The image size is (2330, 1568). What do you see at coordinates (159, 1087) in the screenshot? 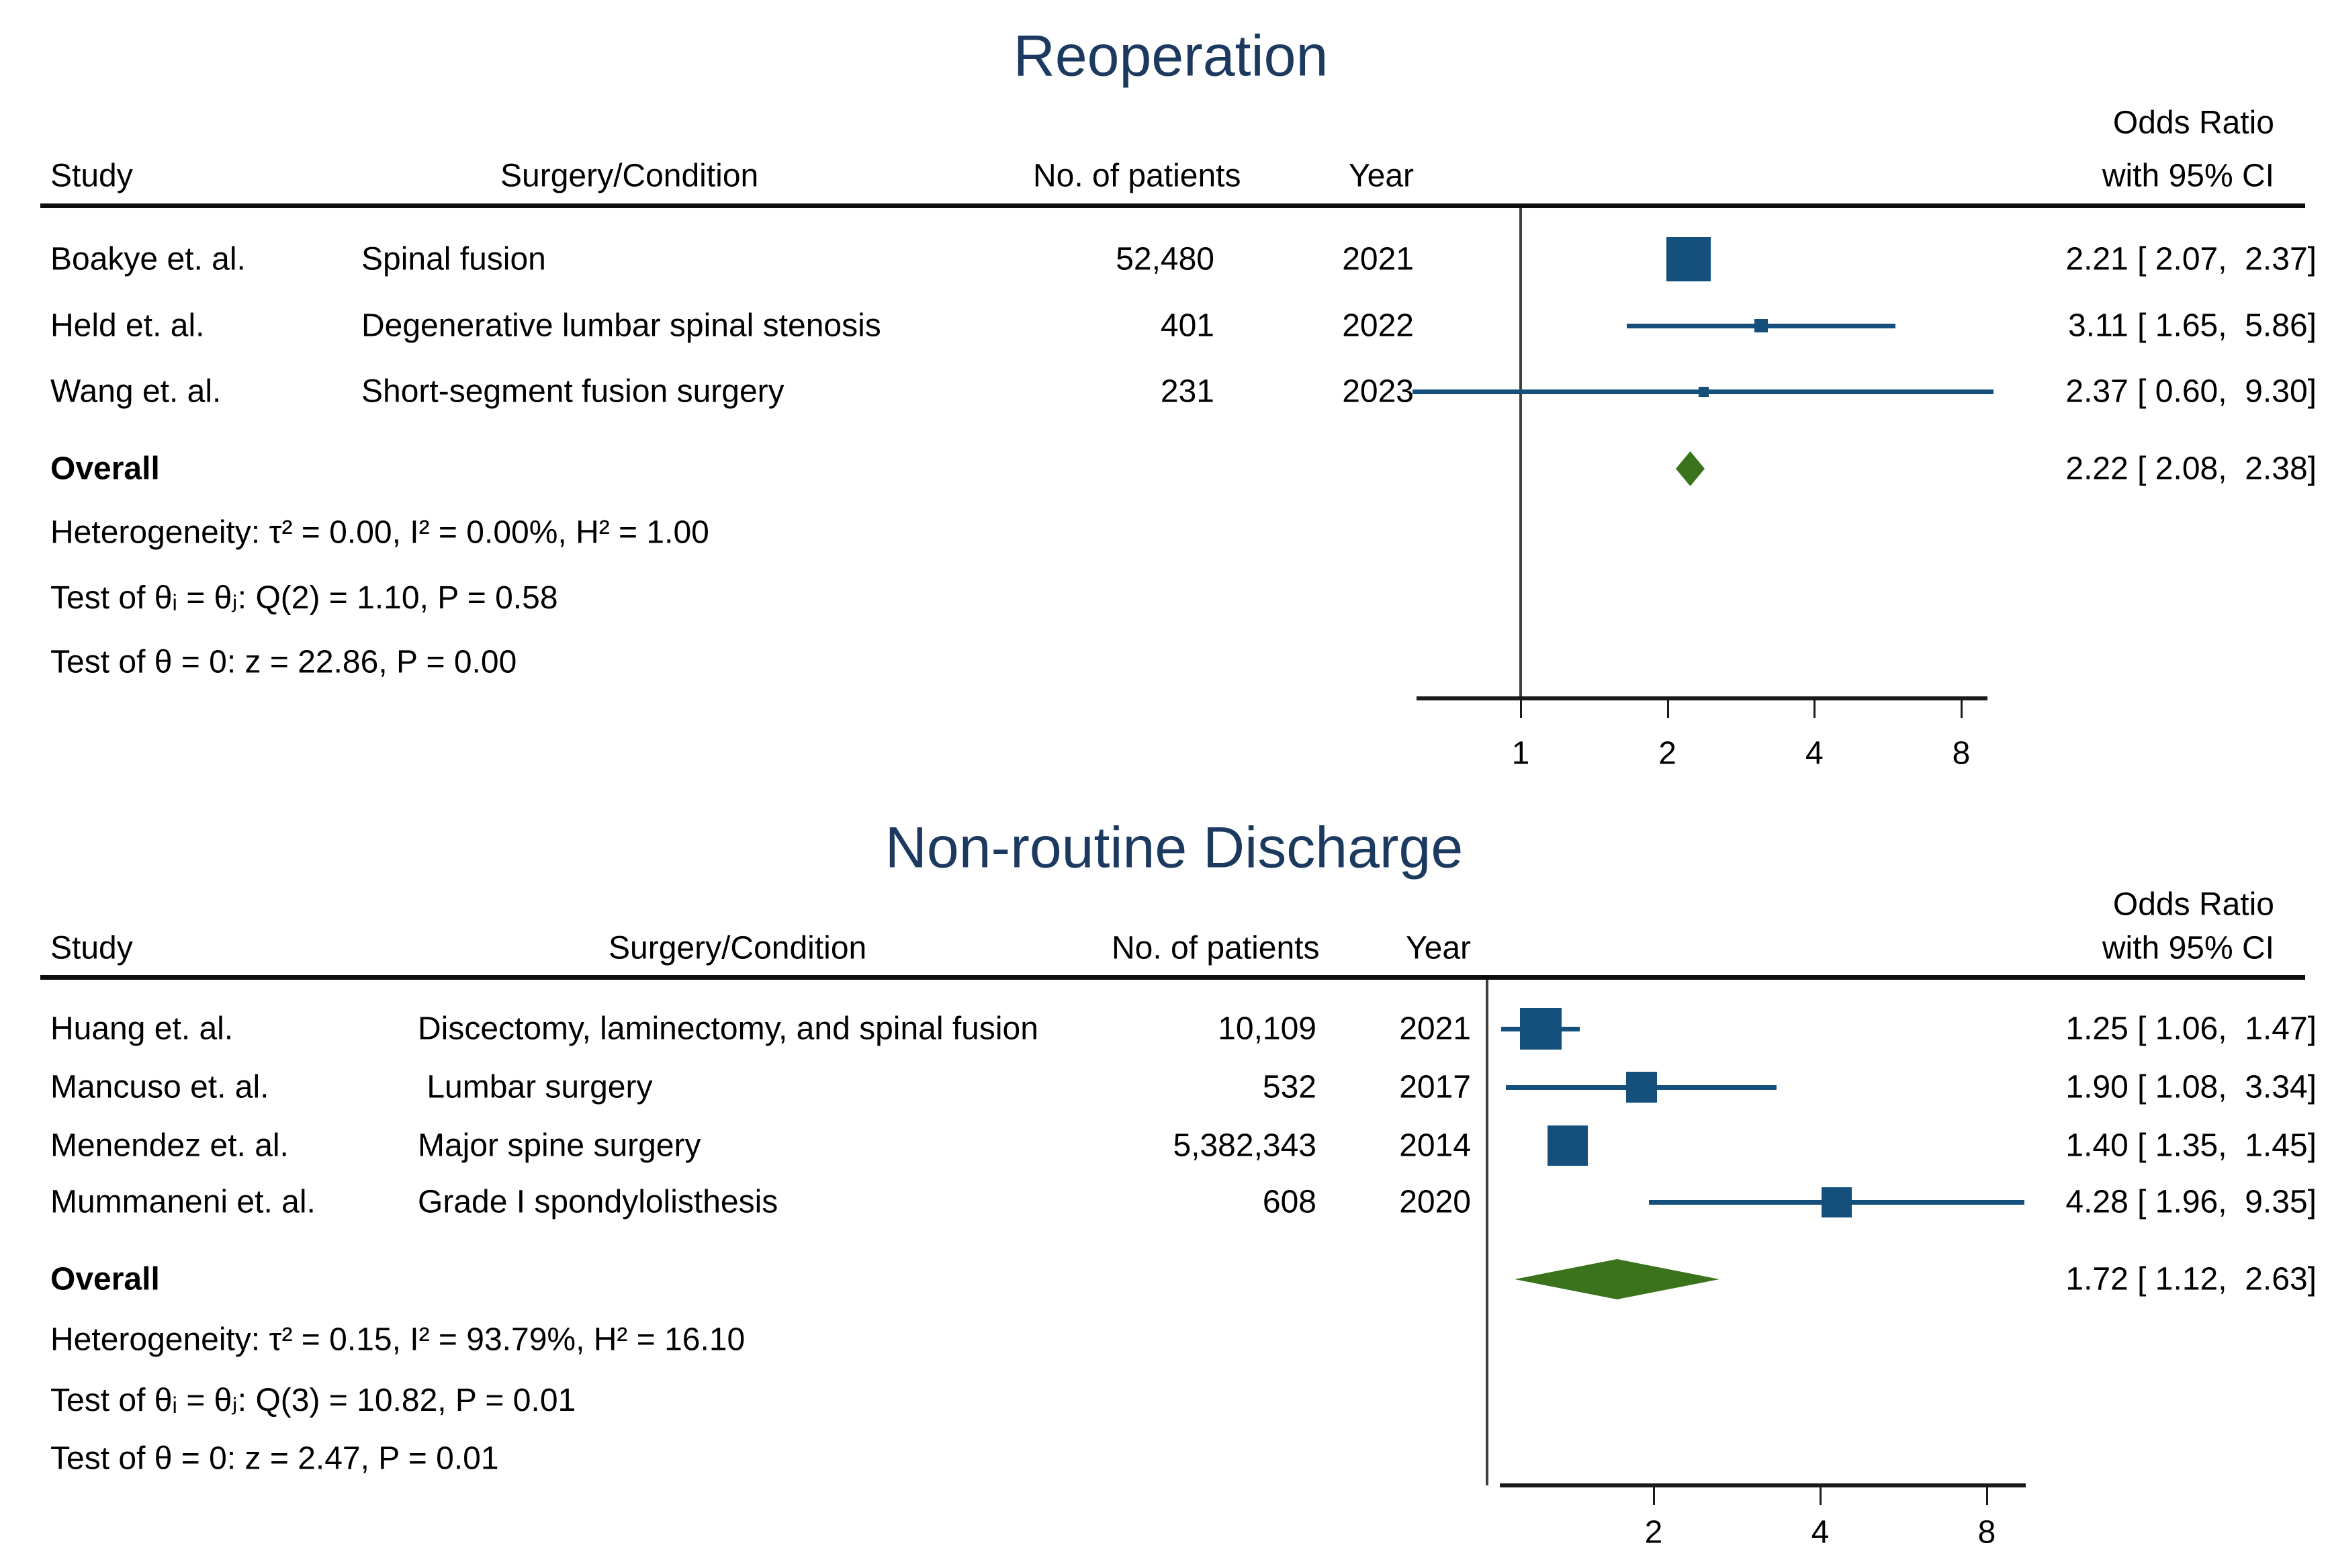
I see `study-name: Mancuso et. al.` at bounding box center [159, 1087].